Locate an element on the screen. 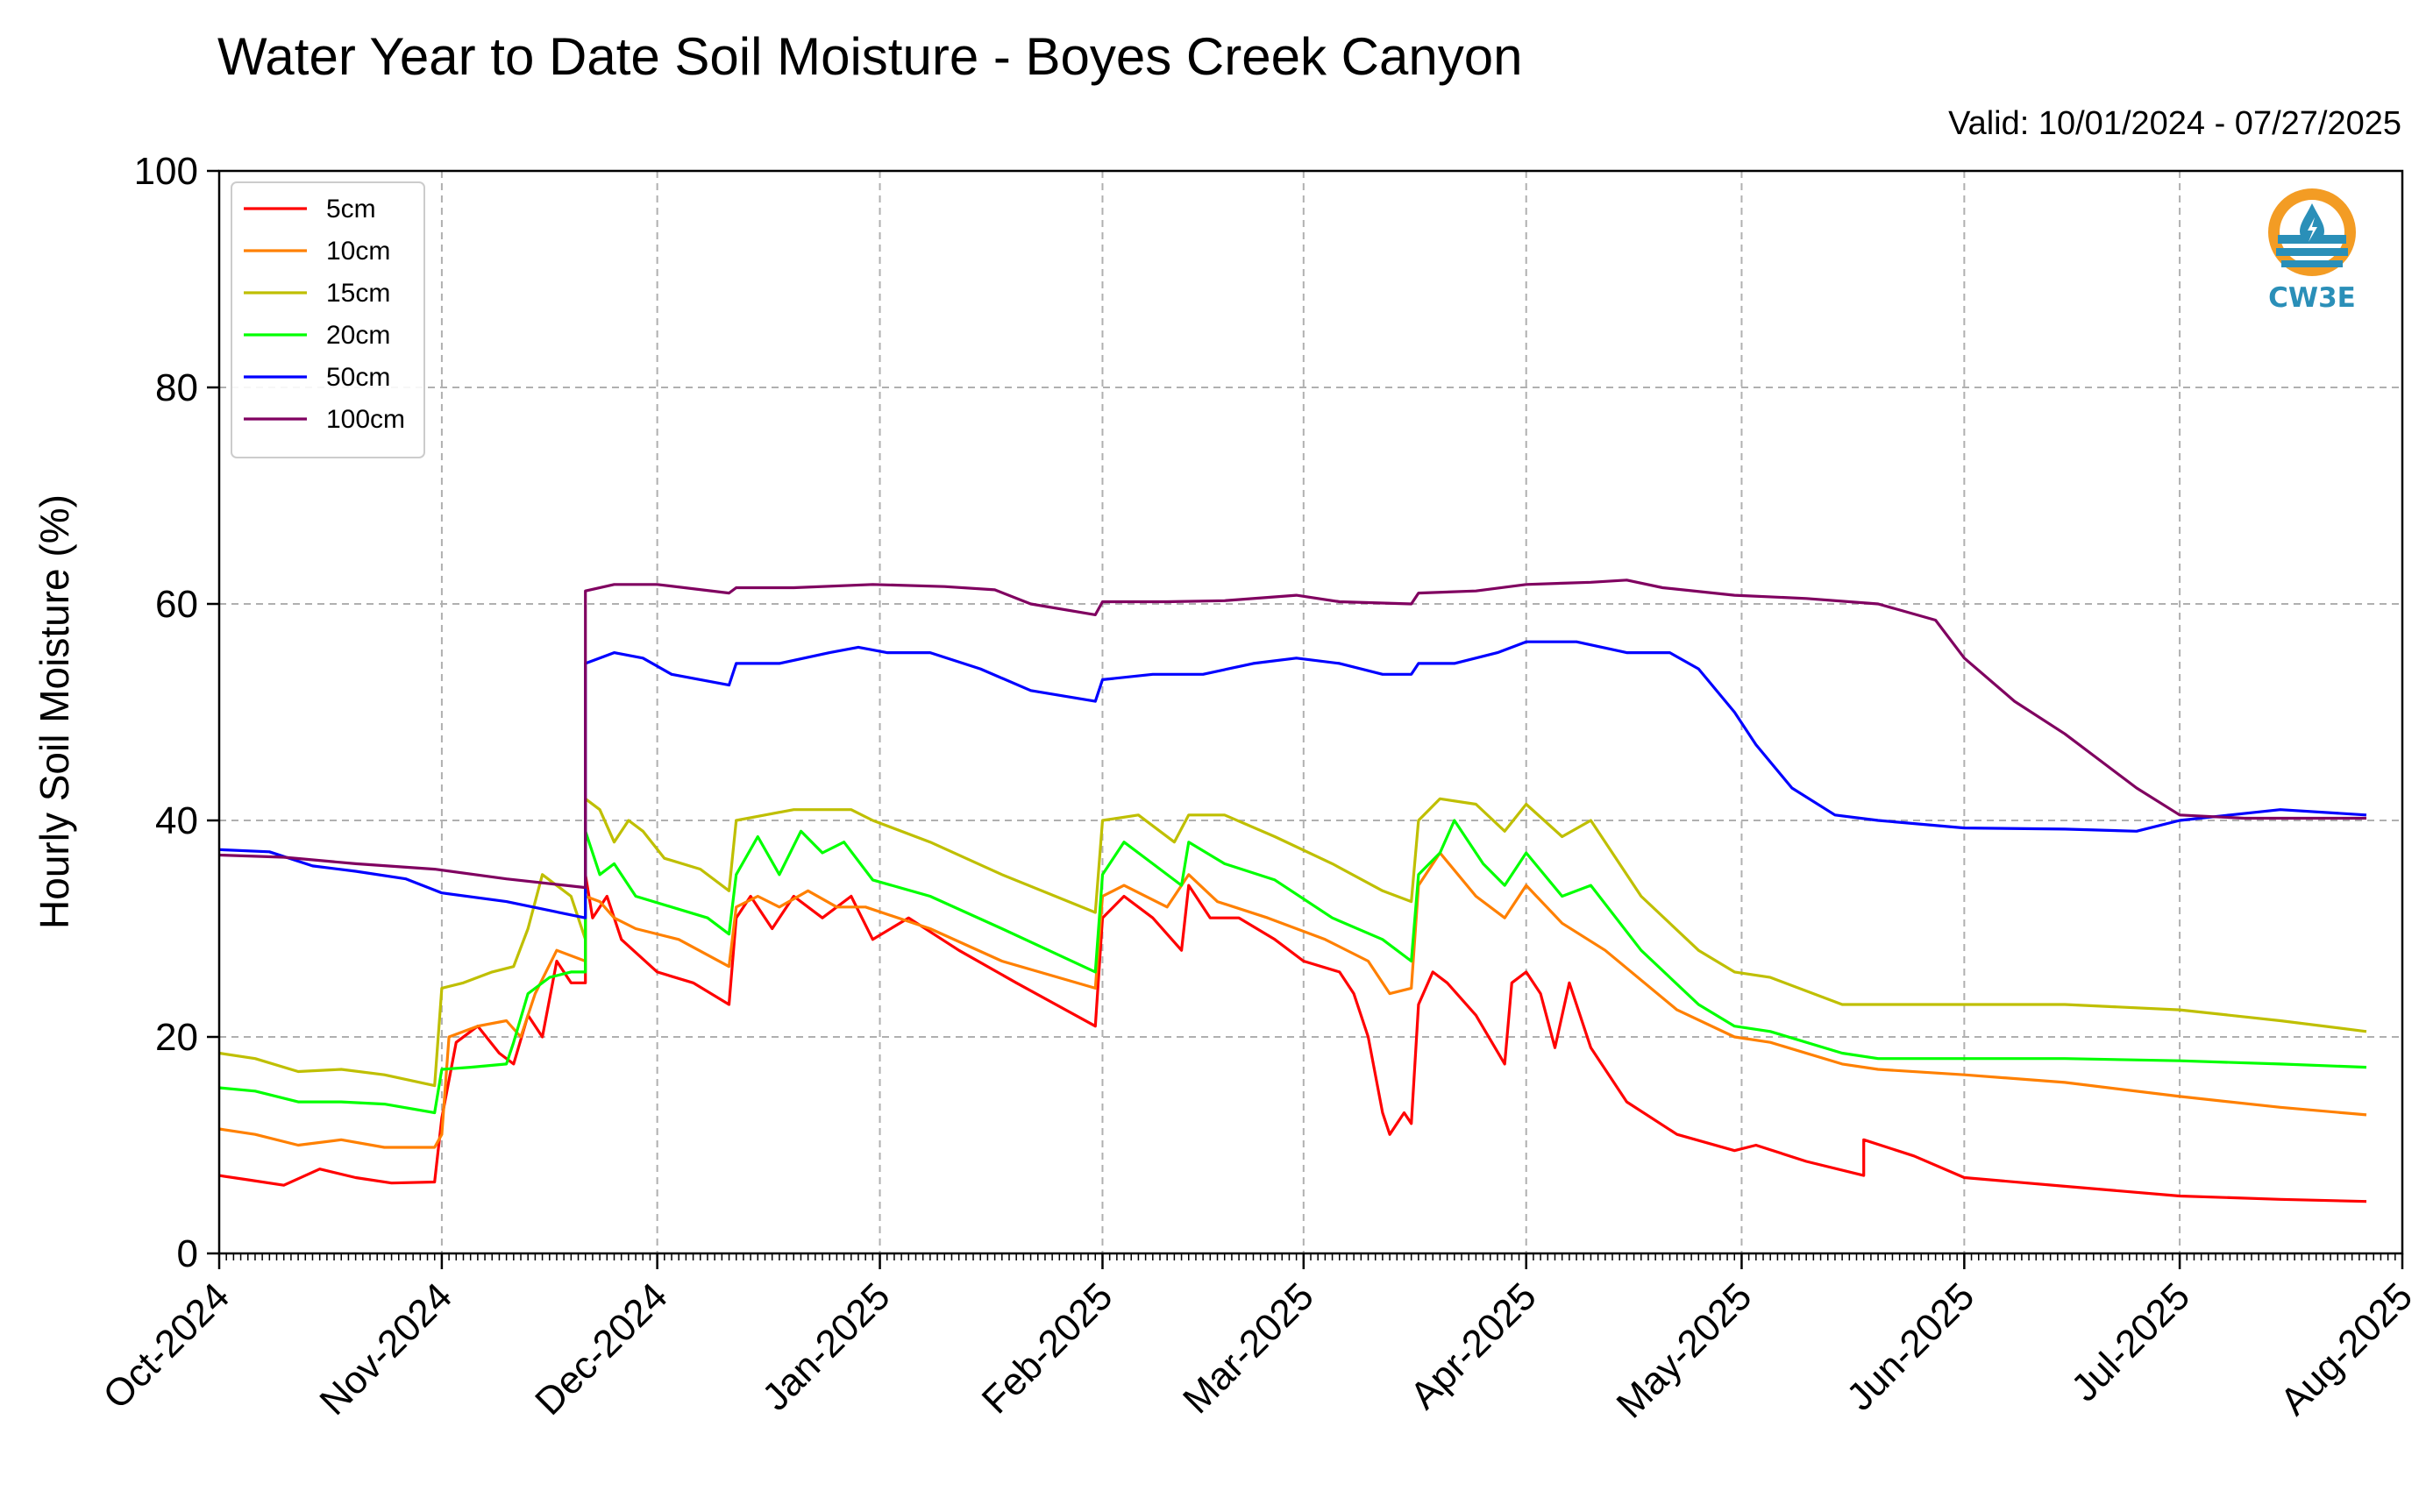 The image size is (2426, 1512). y-tick-label: 0 is located at coordinates (187, 1253).